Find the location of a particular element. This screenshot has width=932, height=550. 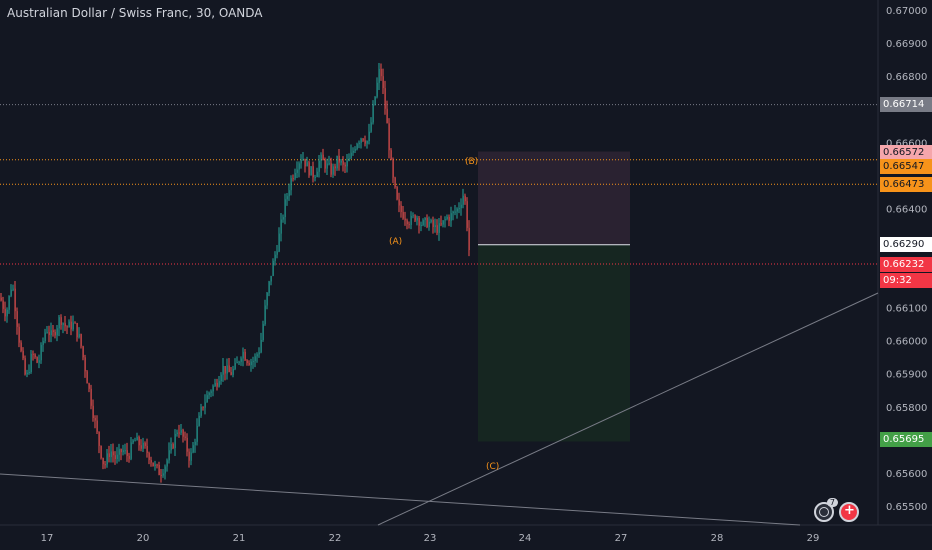

price-tag: 0.66232 is located at coordinates (906, 264).